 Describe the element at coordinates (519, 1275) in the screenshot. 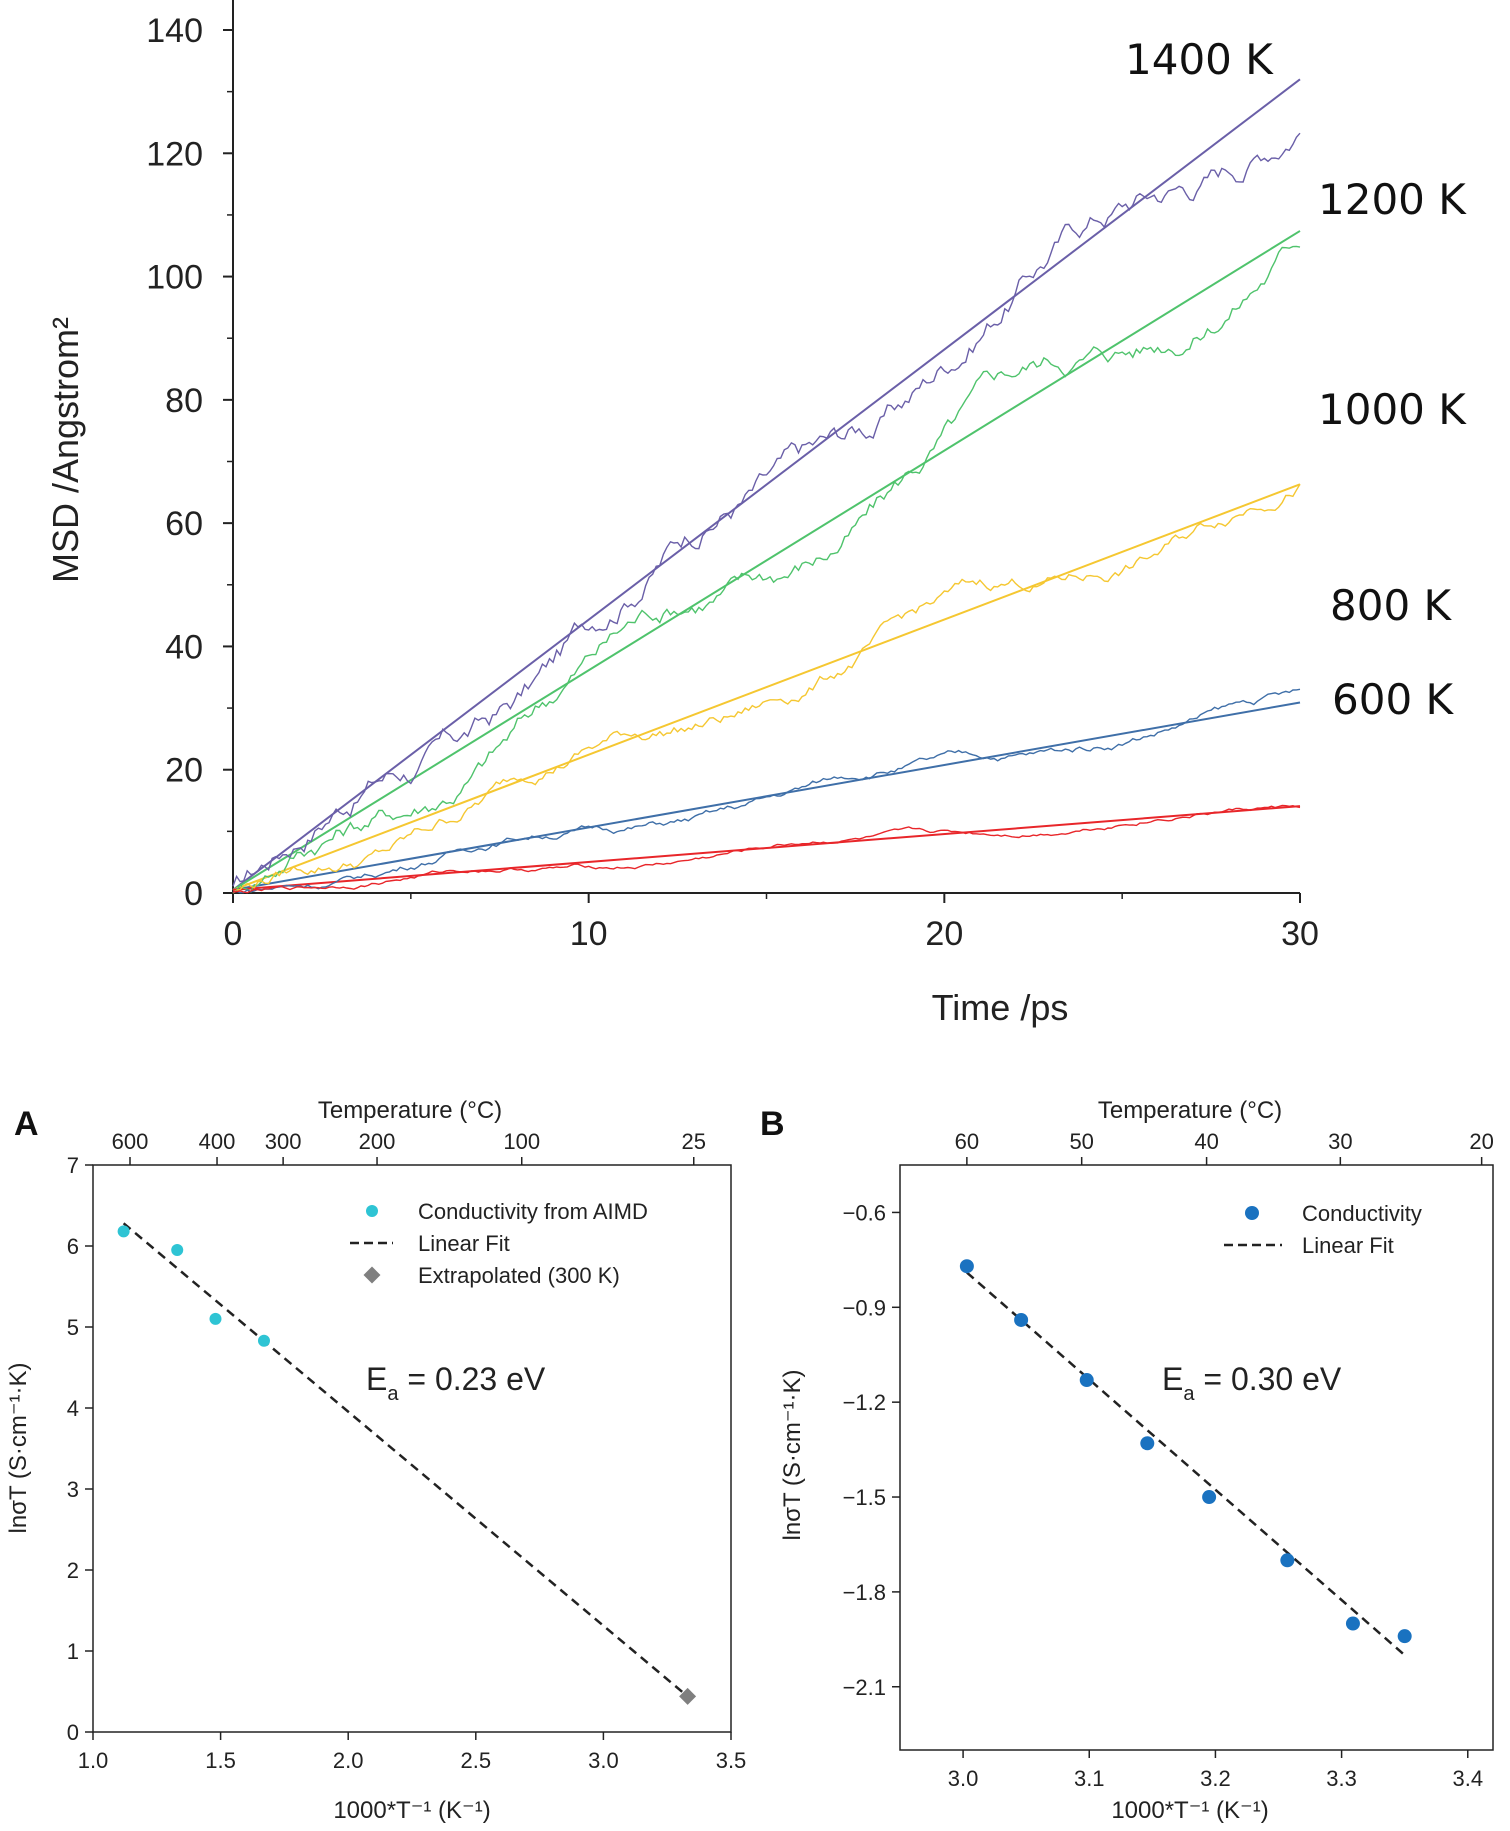

I see `legend-label-extrapolated: Extrapolated (300 K)` at that location.